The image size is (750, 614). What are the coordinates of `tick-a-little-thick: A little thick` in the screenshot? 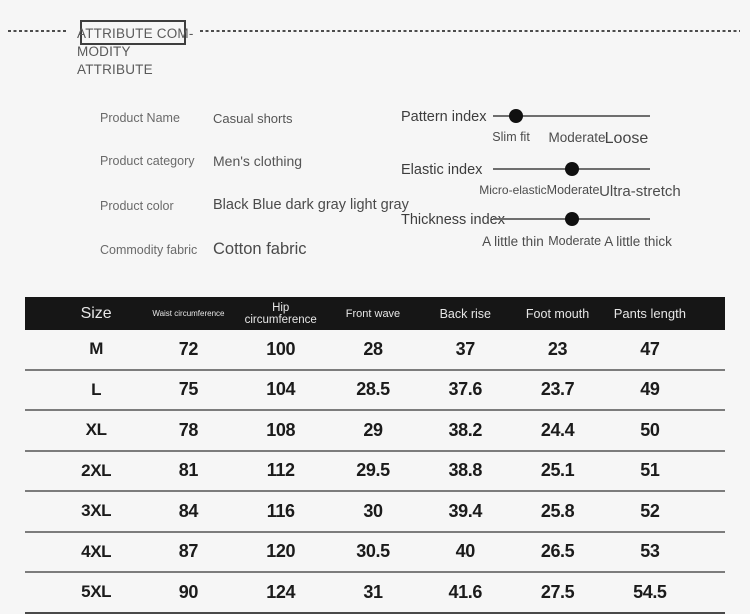 It's located at (638, 241).